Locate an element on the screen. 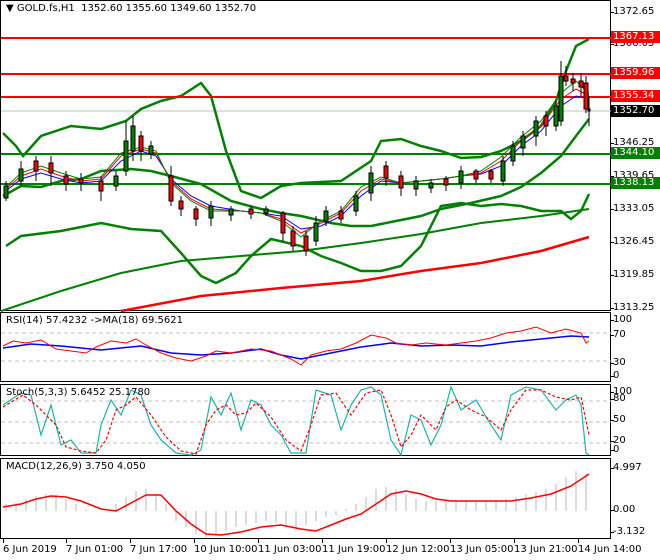 The image size is (660, 560). rsi-tick: 70 is located at coordinates (618, 334).